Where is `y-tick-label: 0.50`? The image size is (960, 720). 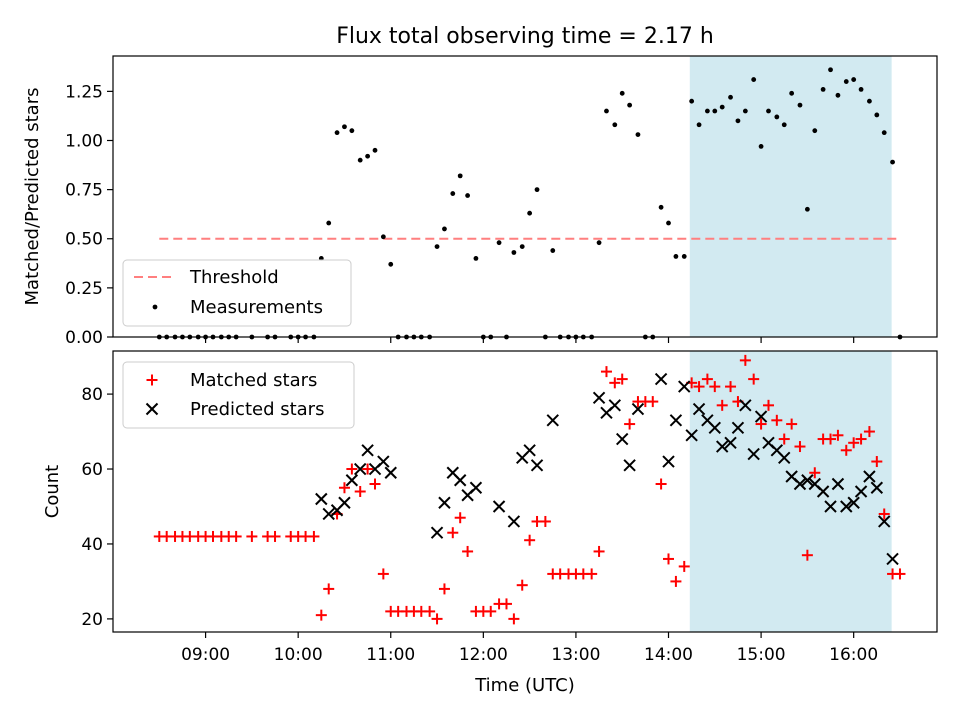 y-tick-label: 0.50 is located at coordinates (84, 240).